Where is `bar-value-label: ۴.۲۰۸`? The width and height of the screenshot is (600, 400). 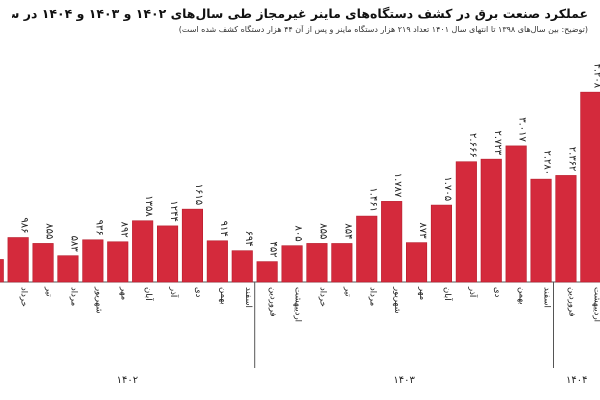
bar-value-label: ۴.۲۰۸ is located at coordinates (595, 75).